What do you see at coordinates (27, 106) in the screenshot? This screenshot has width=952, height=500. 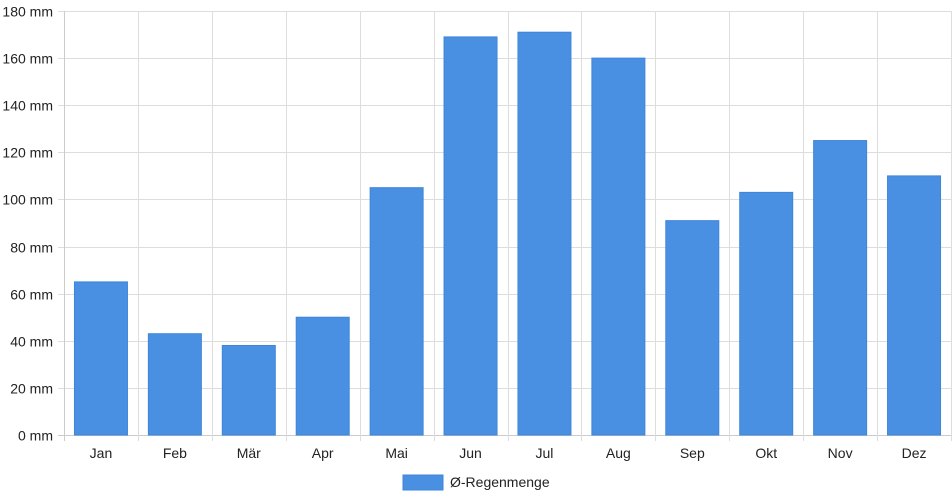 I see `y-tick-label: 140 mm` at bounding box center [27, 106].